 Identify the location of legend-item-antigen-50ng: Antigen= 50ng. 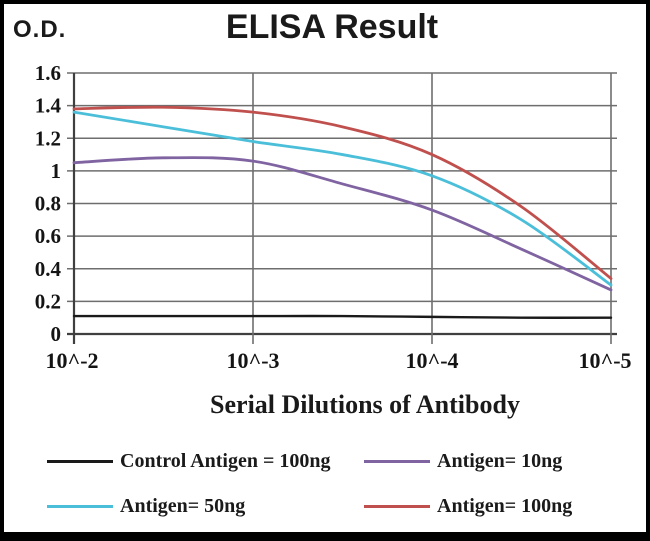
(205, 506).